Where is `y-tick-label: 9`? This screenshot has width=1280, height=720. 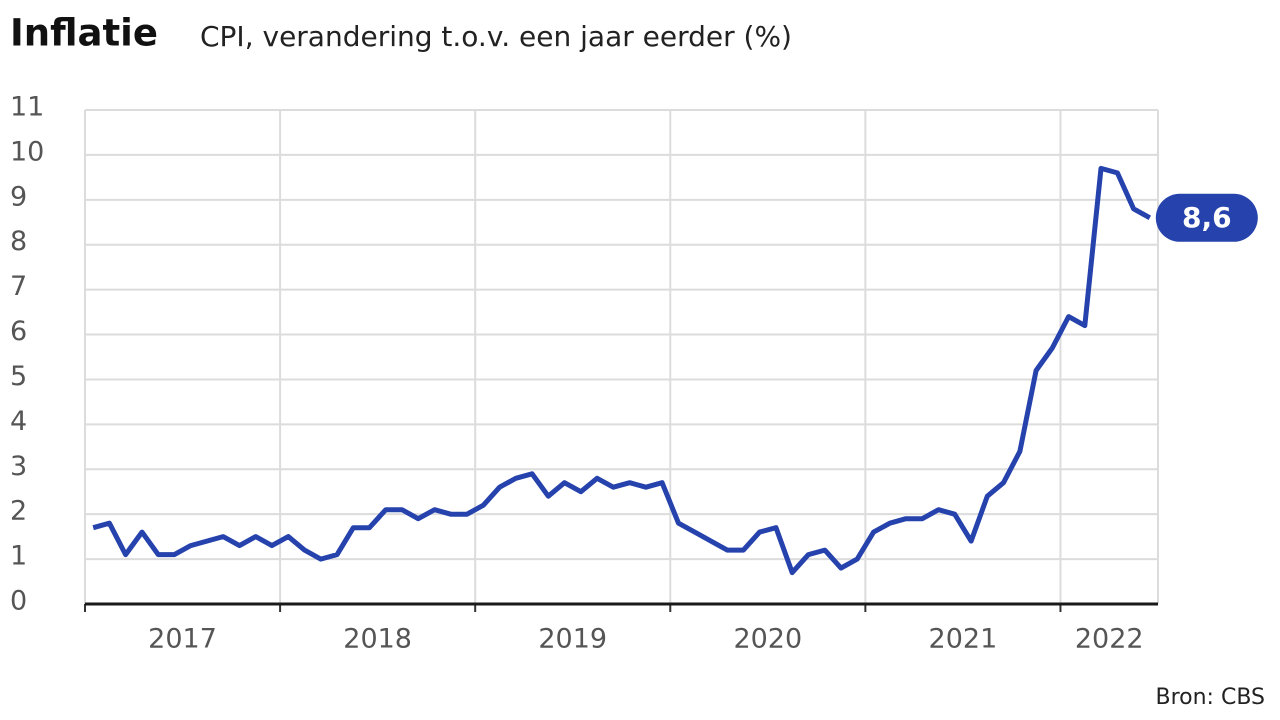
y-tick-label: 9 is located at coordinates (18, 196).